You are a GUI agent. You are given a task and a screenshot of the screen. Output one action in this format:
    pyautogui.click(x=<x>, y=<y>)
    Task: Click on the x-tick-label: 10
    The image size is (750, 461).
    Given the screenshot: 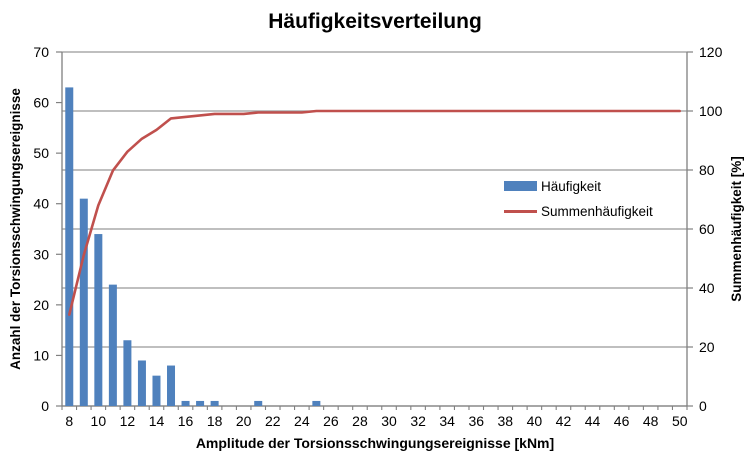 What is the action you would take?
    pyautogui.click(x=99, y=421)
    